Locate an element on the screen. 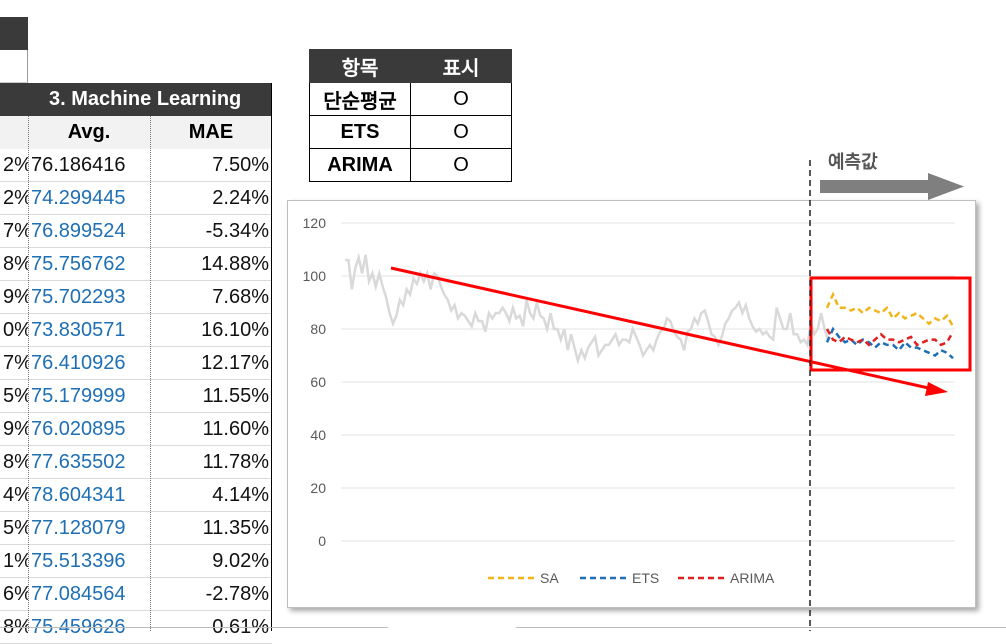 The image size is (1006, 644). table-cell-mae: 11.35% is located at coordinates (211, 528).